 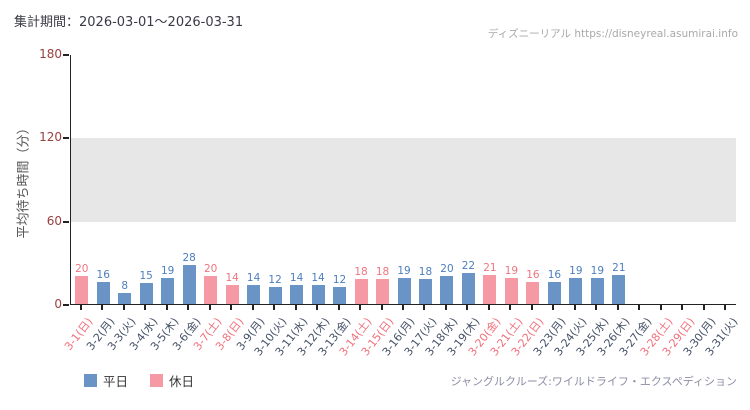 What do you see at coordinates (168, 290) in the screenshot?
I see `bar-3-5(木)` at bounding box center [168, 290].